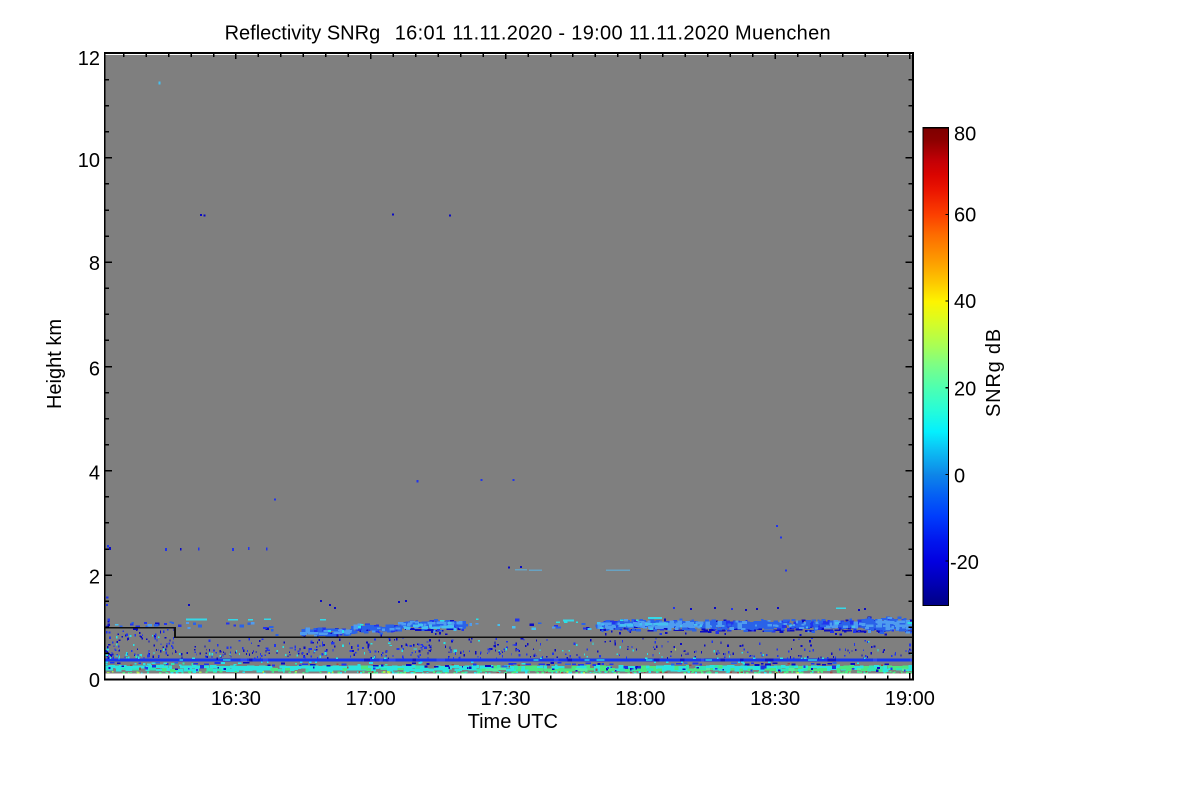  What do you see at coordinates (775, 699) in the screenshot?
I see `svg-text: 18:30` at bounding box center [775, 699].